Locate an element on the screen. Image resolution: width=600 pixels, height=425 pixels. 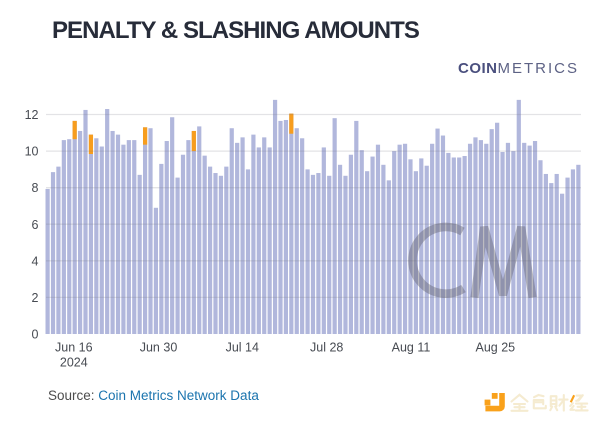
svg-text: 8 is located at coordinates (35, 188).